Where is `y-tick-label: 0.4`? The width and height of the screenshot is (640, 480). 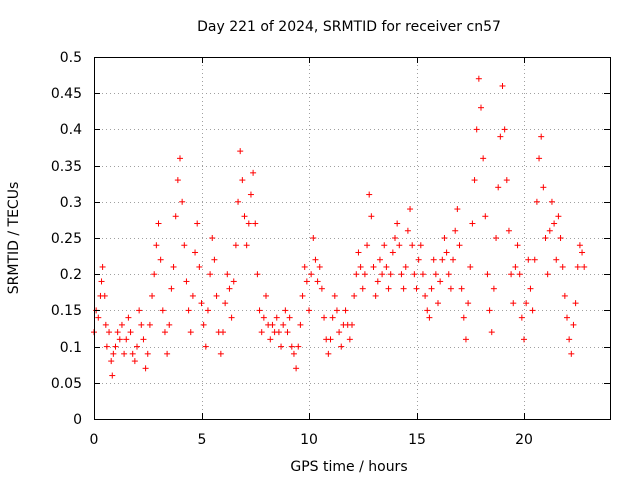
y-tick-label: 0.4 is located at coordinates (71, 130).